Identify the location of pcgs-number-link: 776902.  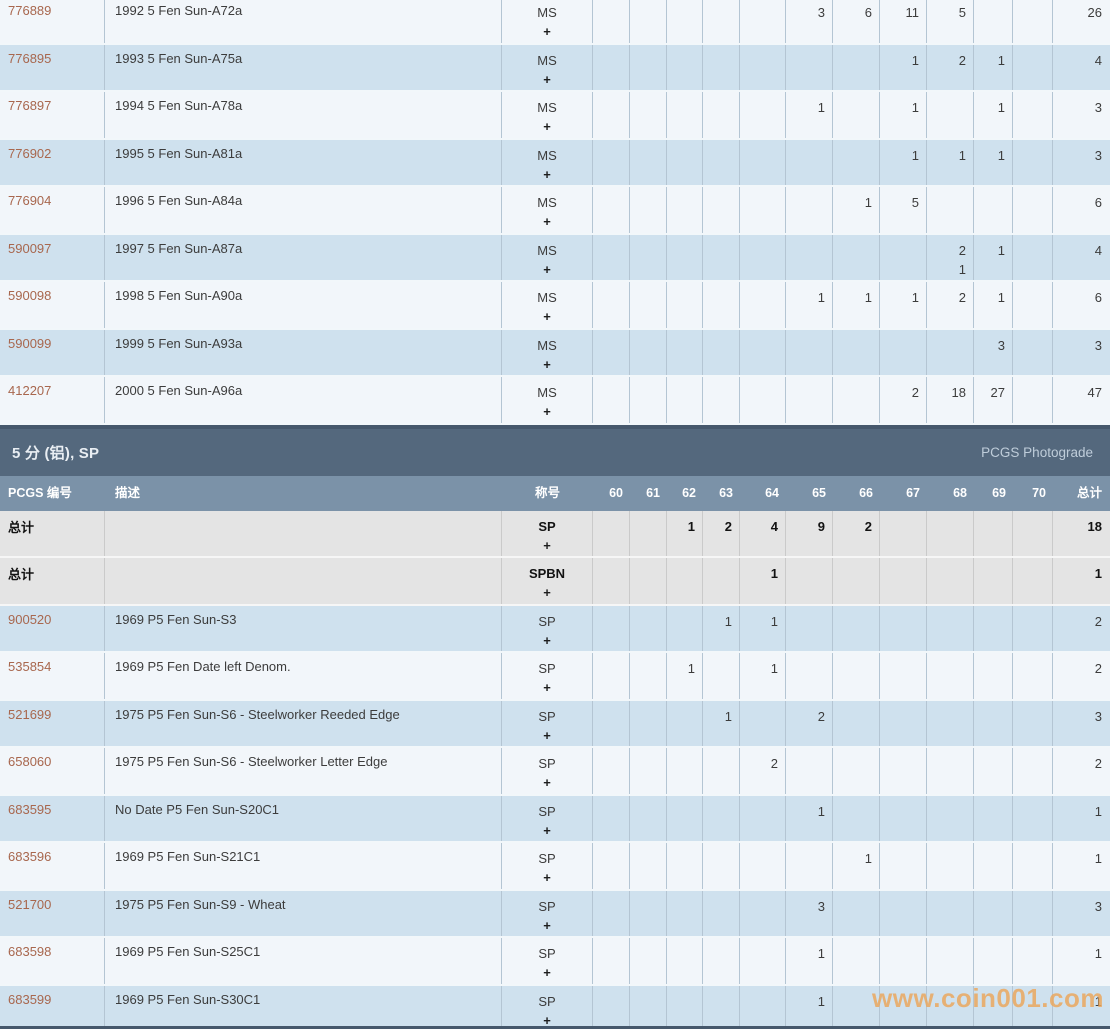
(30, 153).